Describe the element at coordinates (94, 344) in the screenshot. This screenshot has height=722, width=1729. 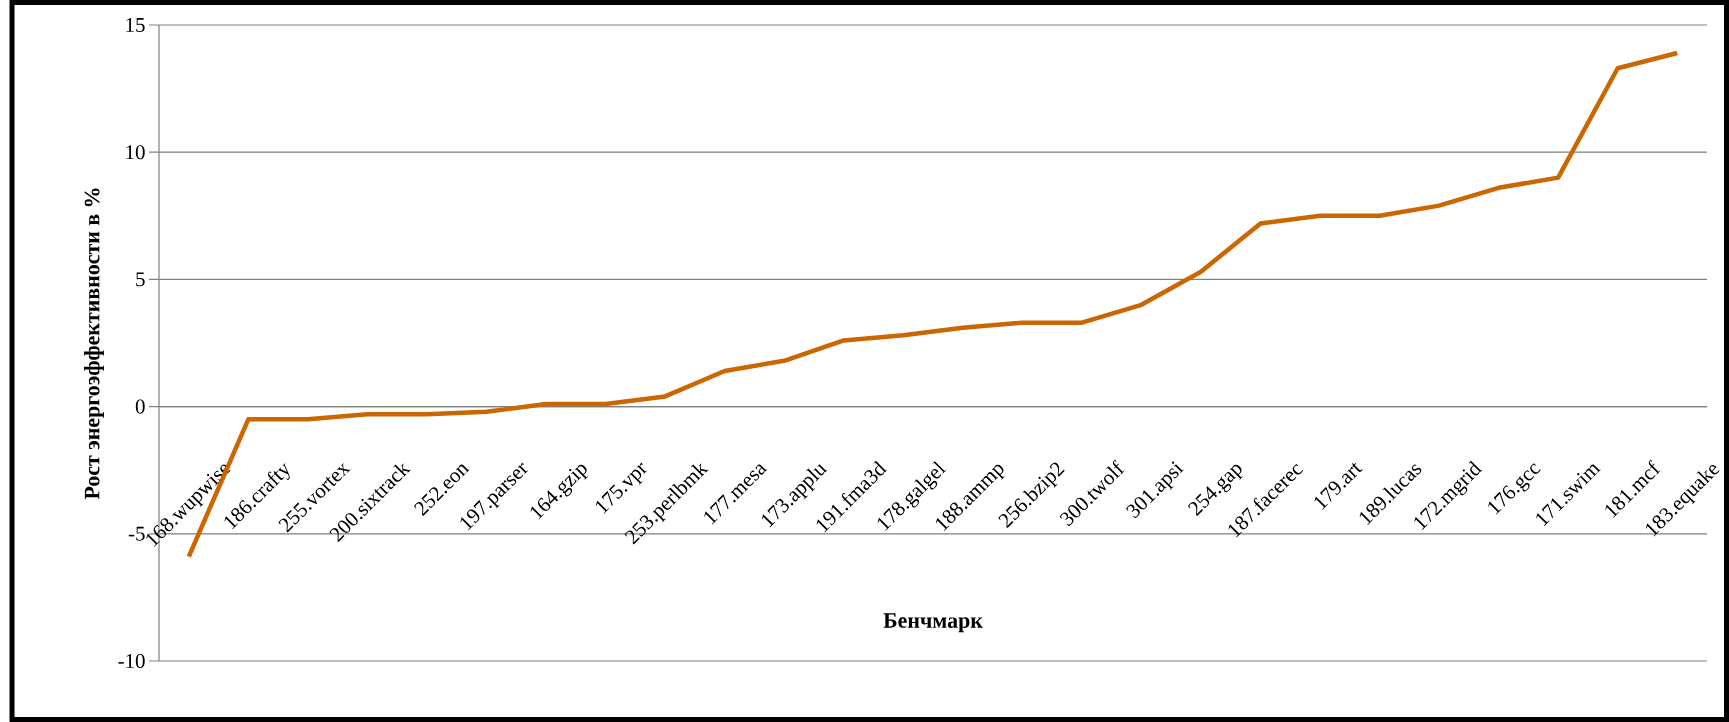
I see `y-axis-title: Рост энергоэффективности в %` at that location.